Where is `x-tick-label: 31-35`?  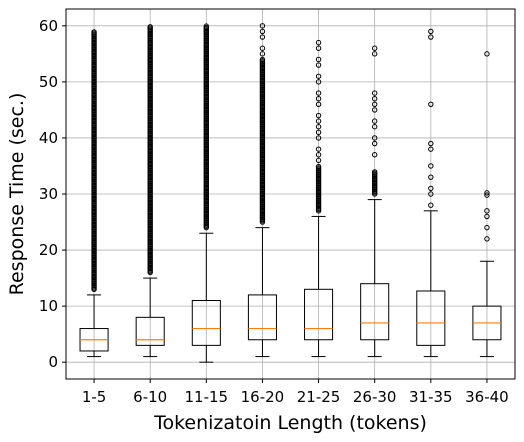 x-tick-label: 31-35 is located at coordinates (431, 397).